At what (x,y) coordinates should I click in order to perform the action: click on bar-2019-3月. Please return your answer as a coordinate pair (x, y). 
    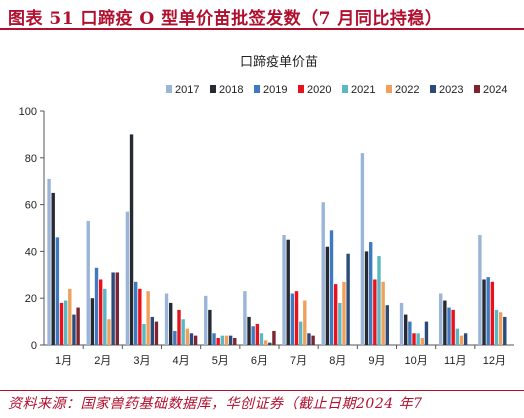
    Looking at the image, I should click on (135, 313).